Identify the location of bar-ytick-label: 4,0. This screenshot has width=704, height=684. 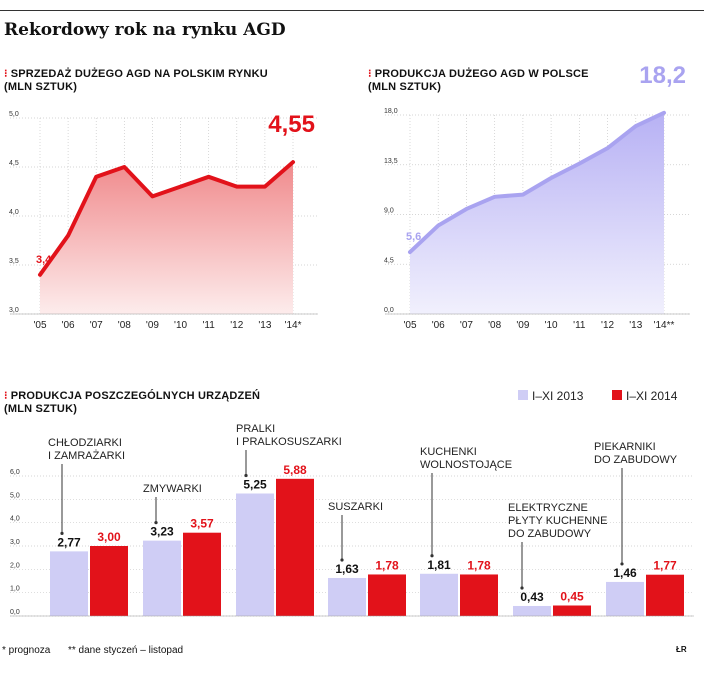
(15, 519).